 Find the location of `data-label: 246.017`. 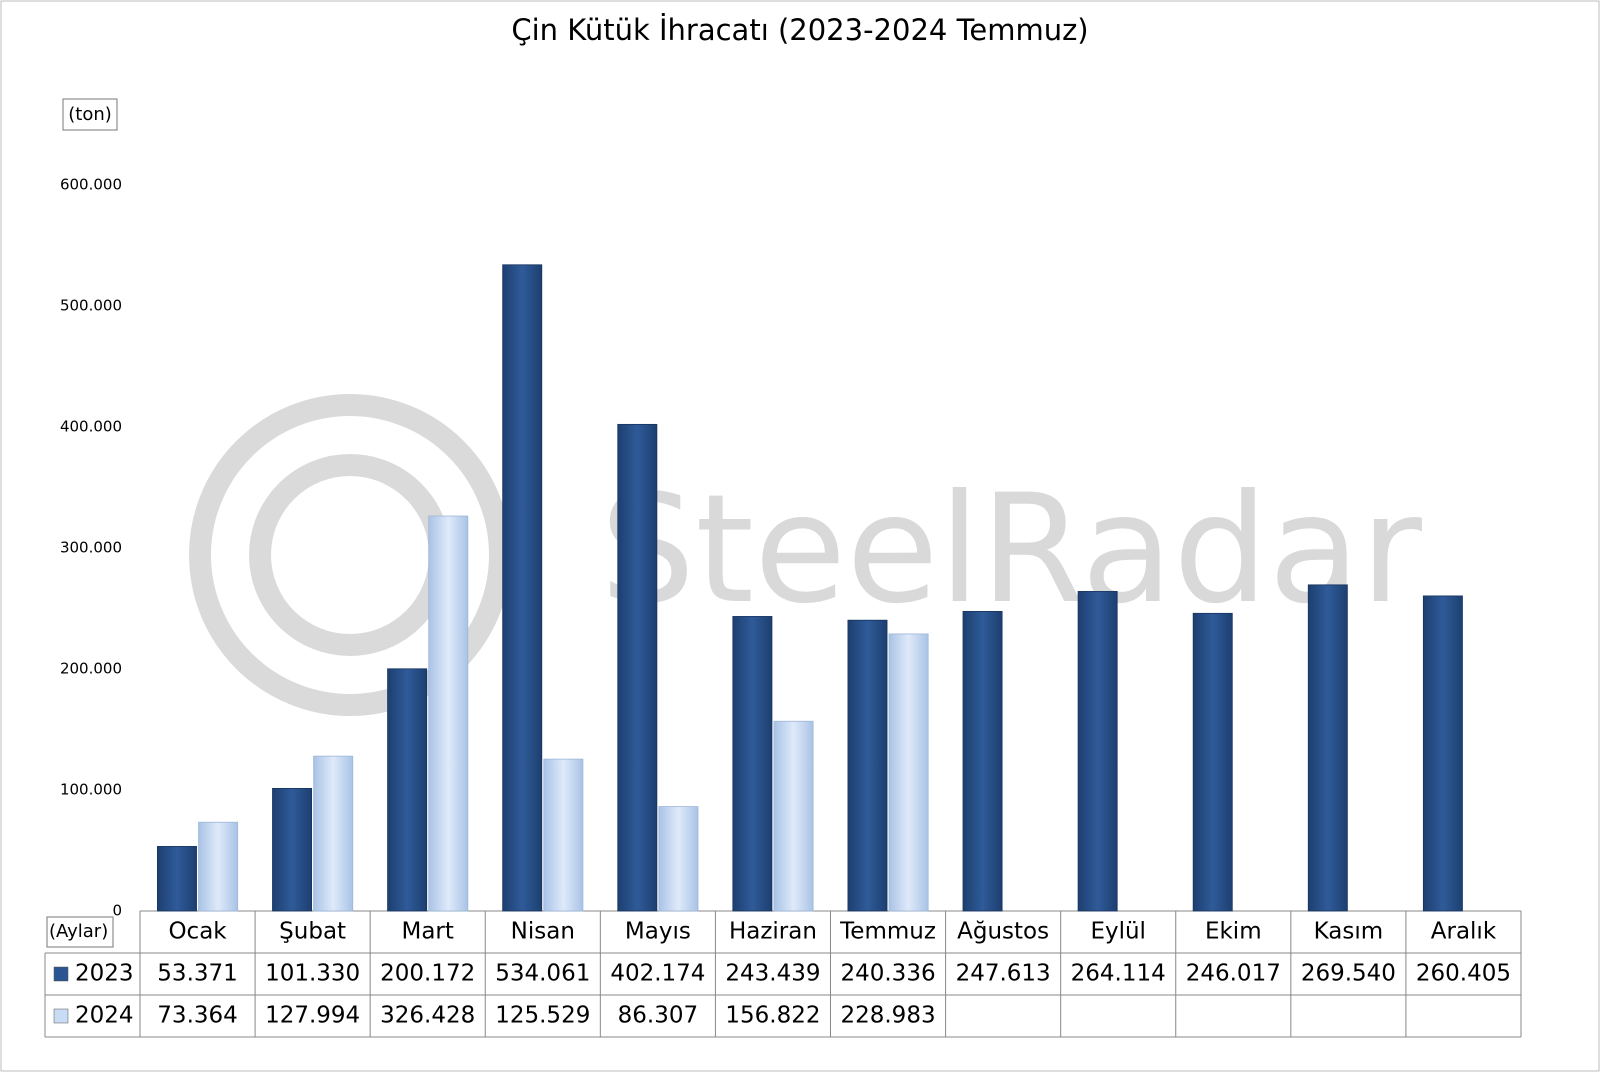

data-label: 246.017 is located at coordinates (1233, 974).